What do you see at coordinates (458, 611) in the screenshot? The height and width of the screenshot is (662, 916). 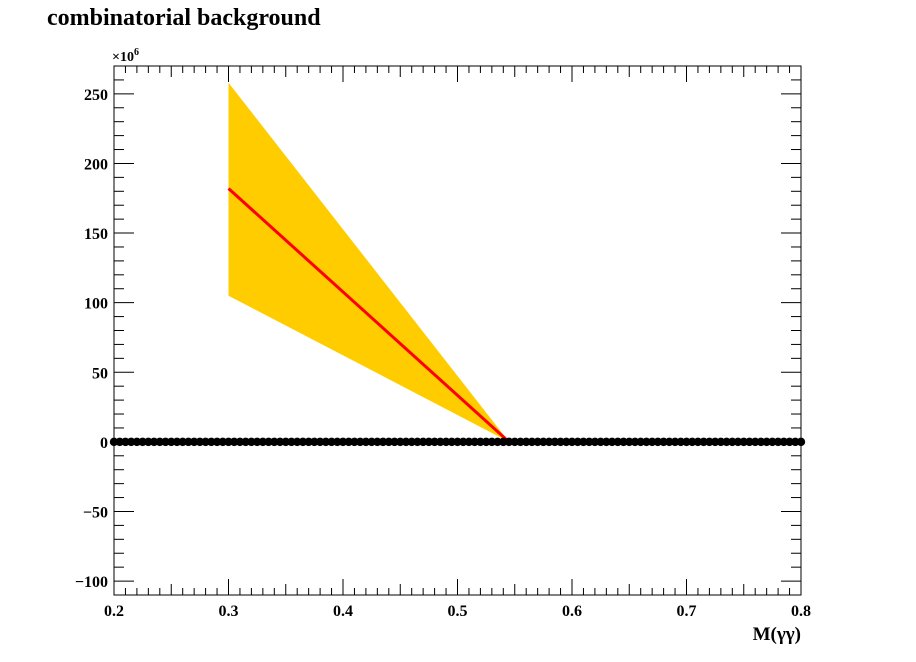 I see `x-tick-label: 0.5` at bounding box center [458, 611].